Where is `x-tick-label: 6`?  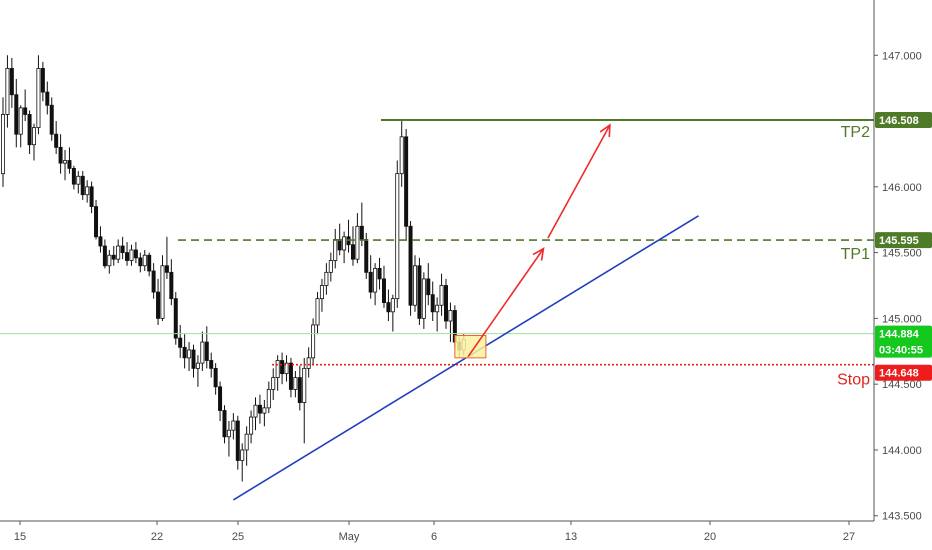
x-tick-label: 6 is located at coordinates (434, 537).